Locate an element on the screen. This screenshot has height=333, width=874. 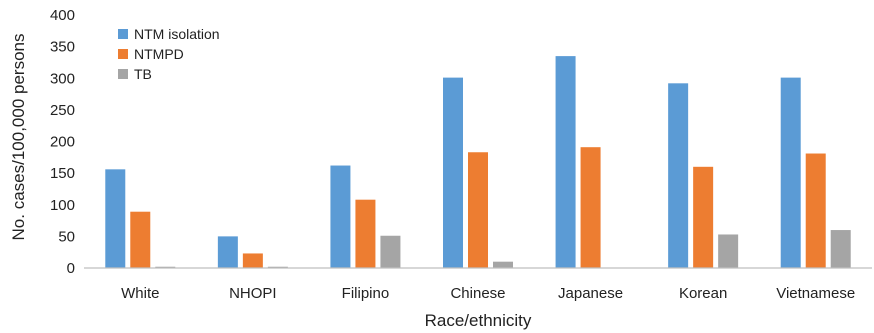
x-category-label: NHOPI is located at coordinates (253, 293).